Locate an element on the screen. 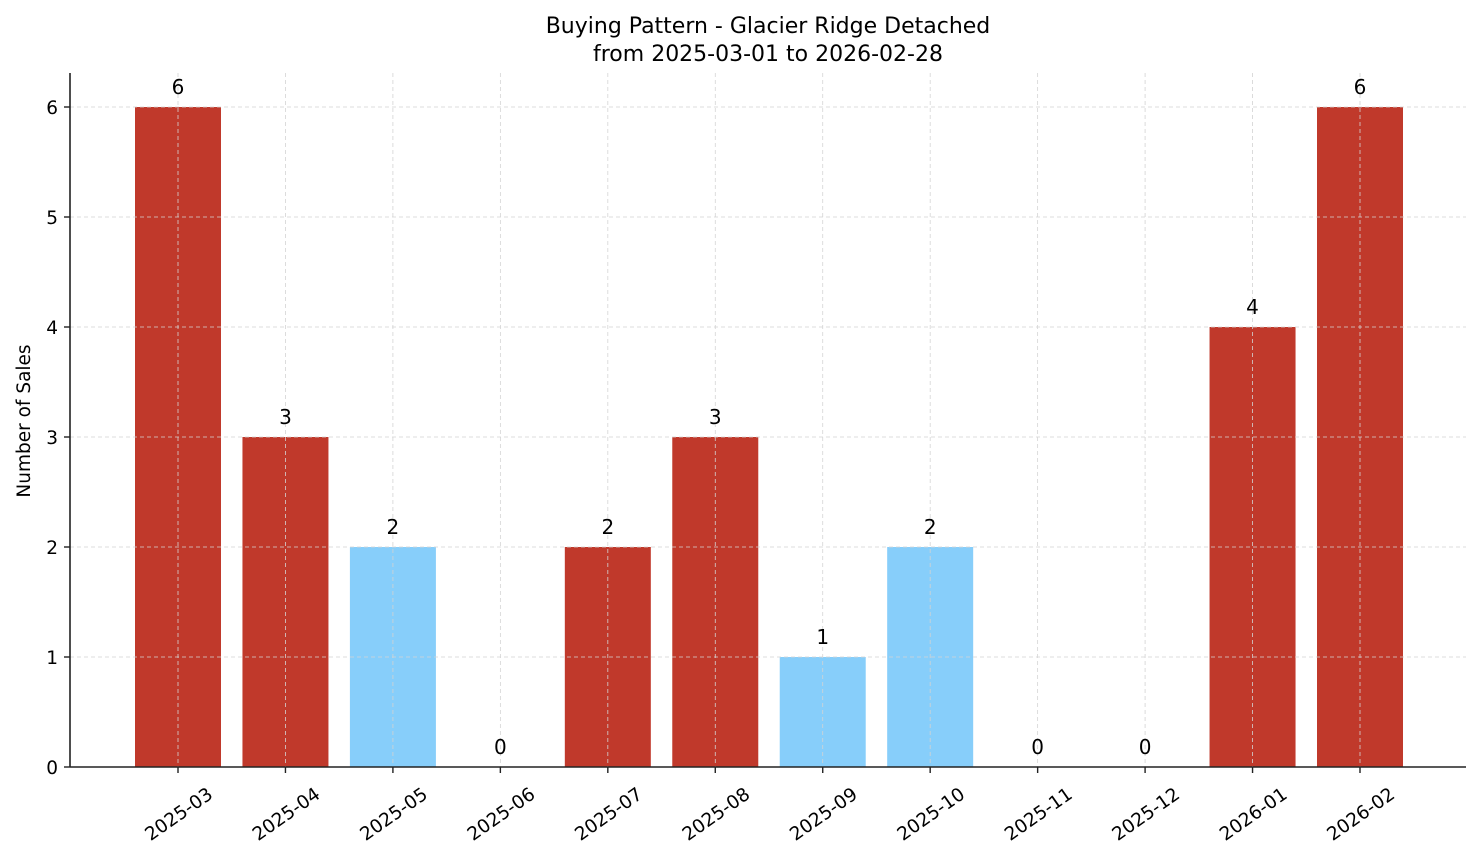 This screenshot has width=1481, height=863. x-tick-label: 2025-08 is located at coordinates (716, 815).